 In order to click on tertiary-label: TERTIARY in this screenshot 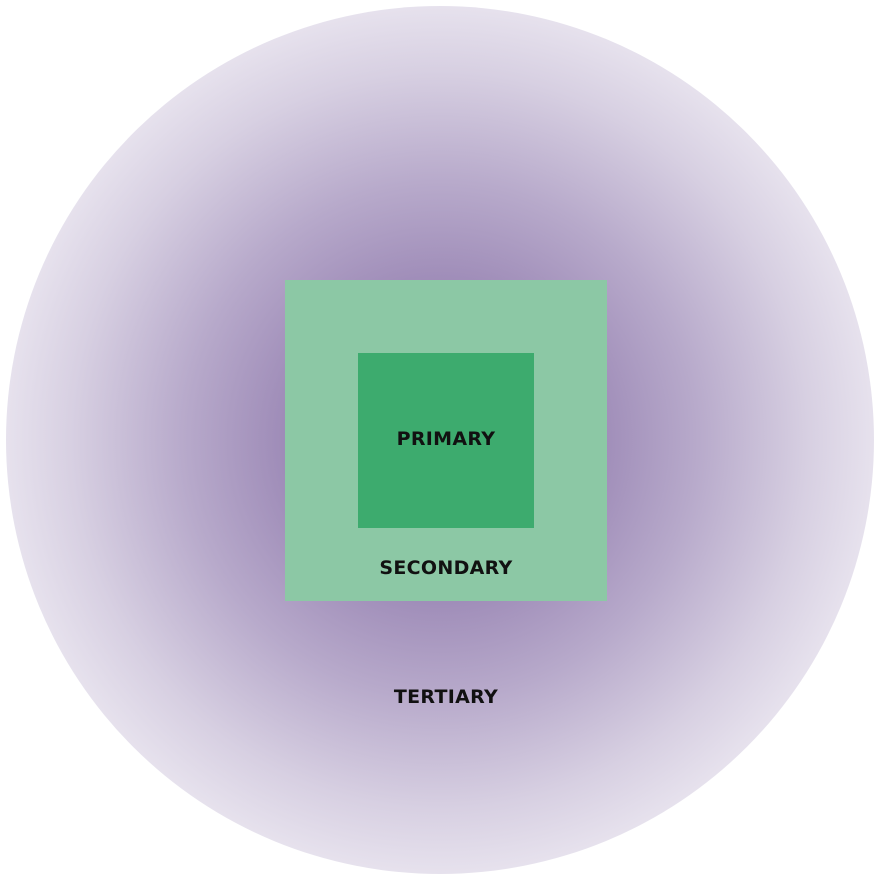, I will do `click(446, 697)`.